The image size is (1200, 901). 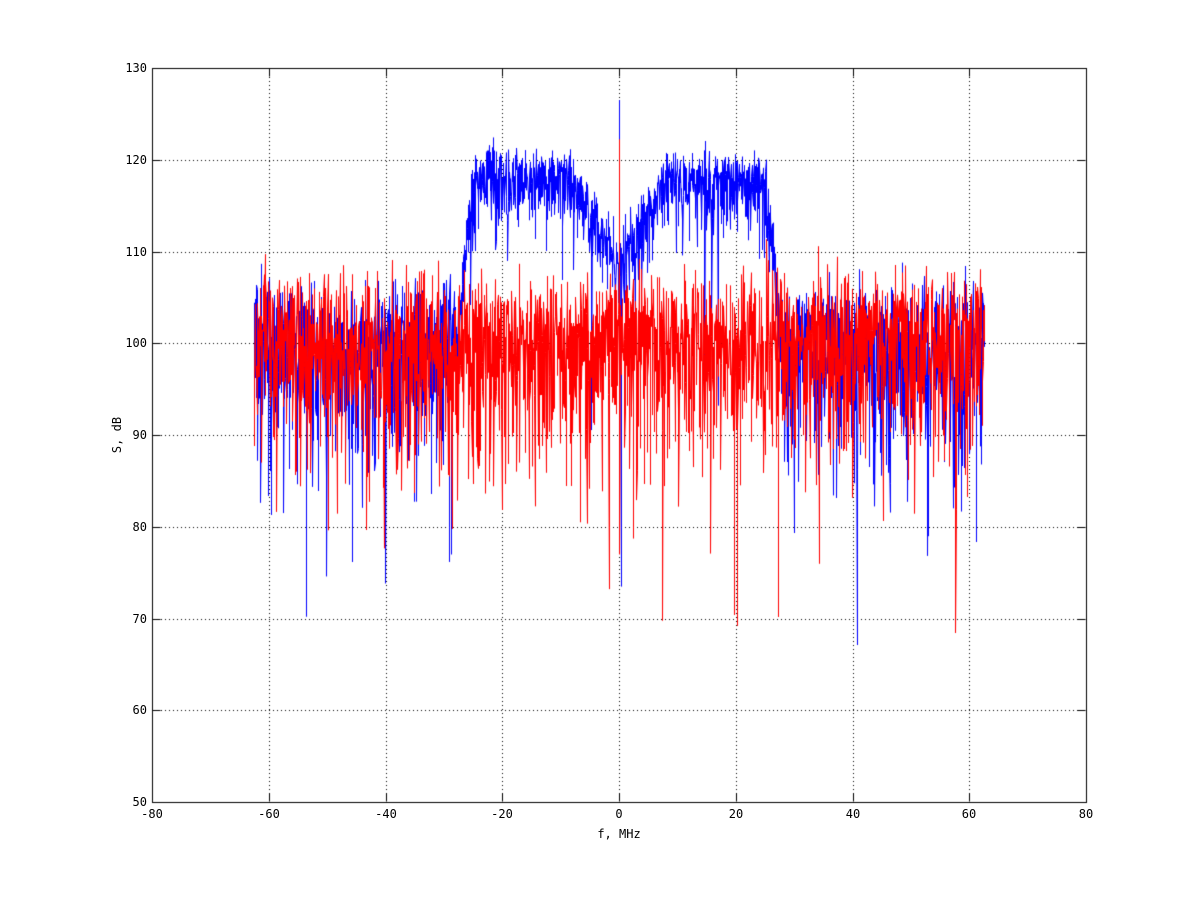 What do you see at coordinates (139, 619) in the screenshot?
I see `y-tick-label: 70` at bounding box center [139, 619].